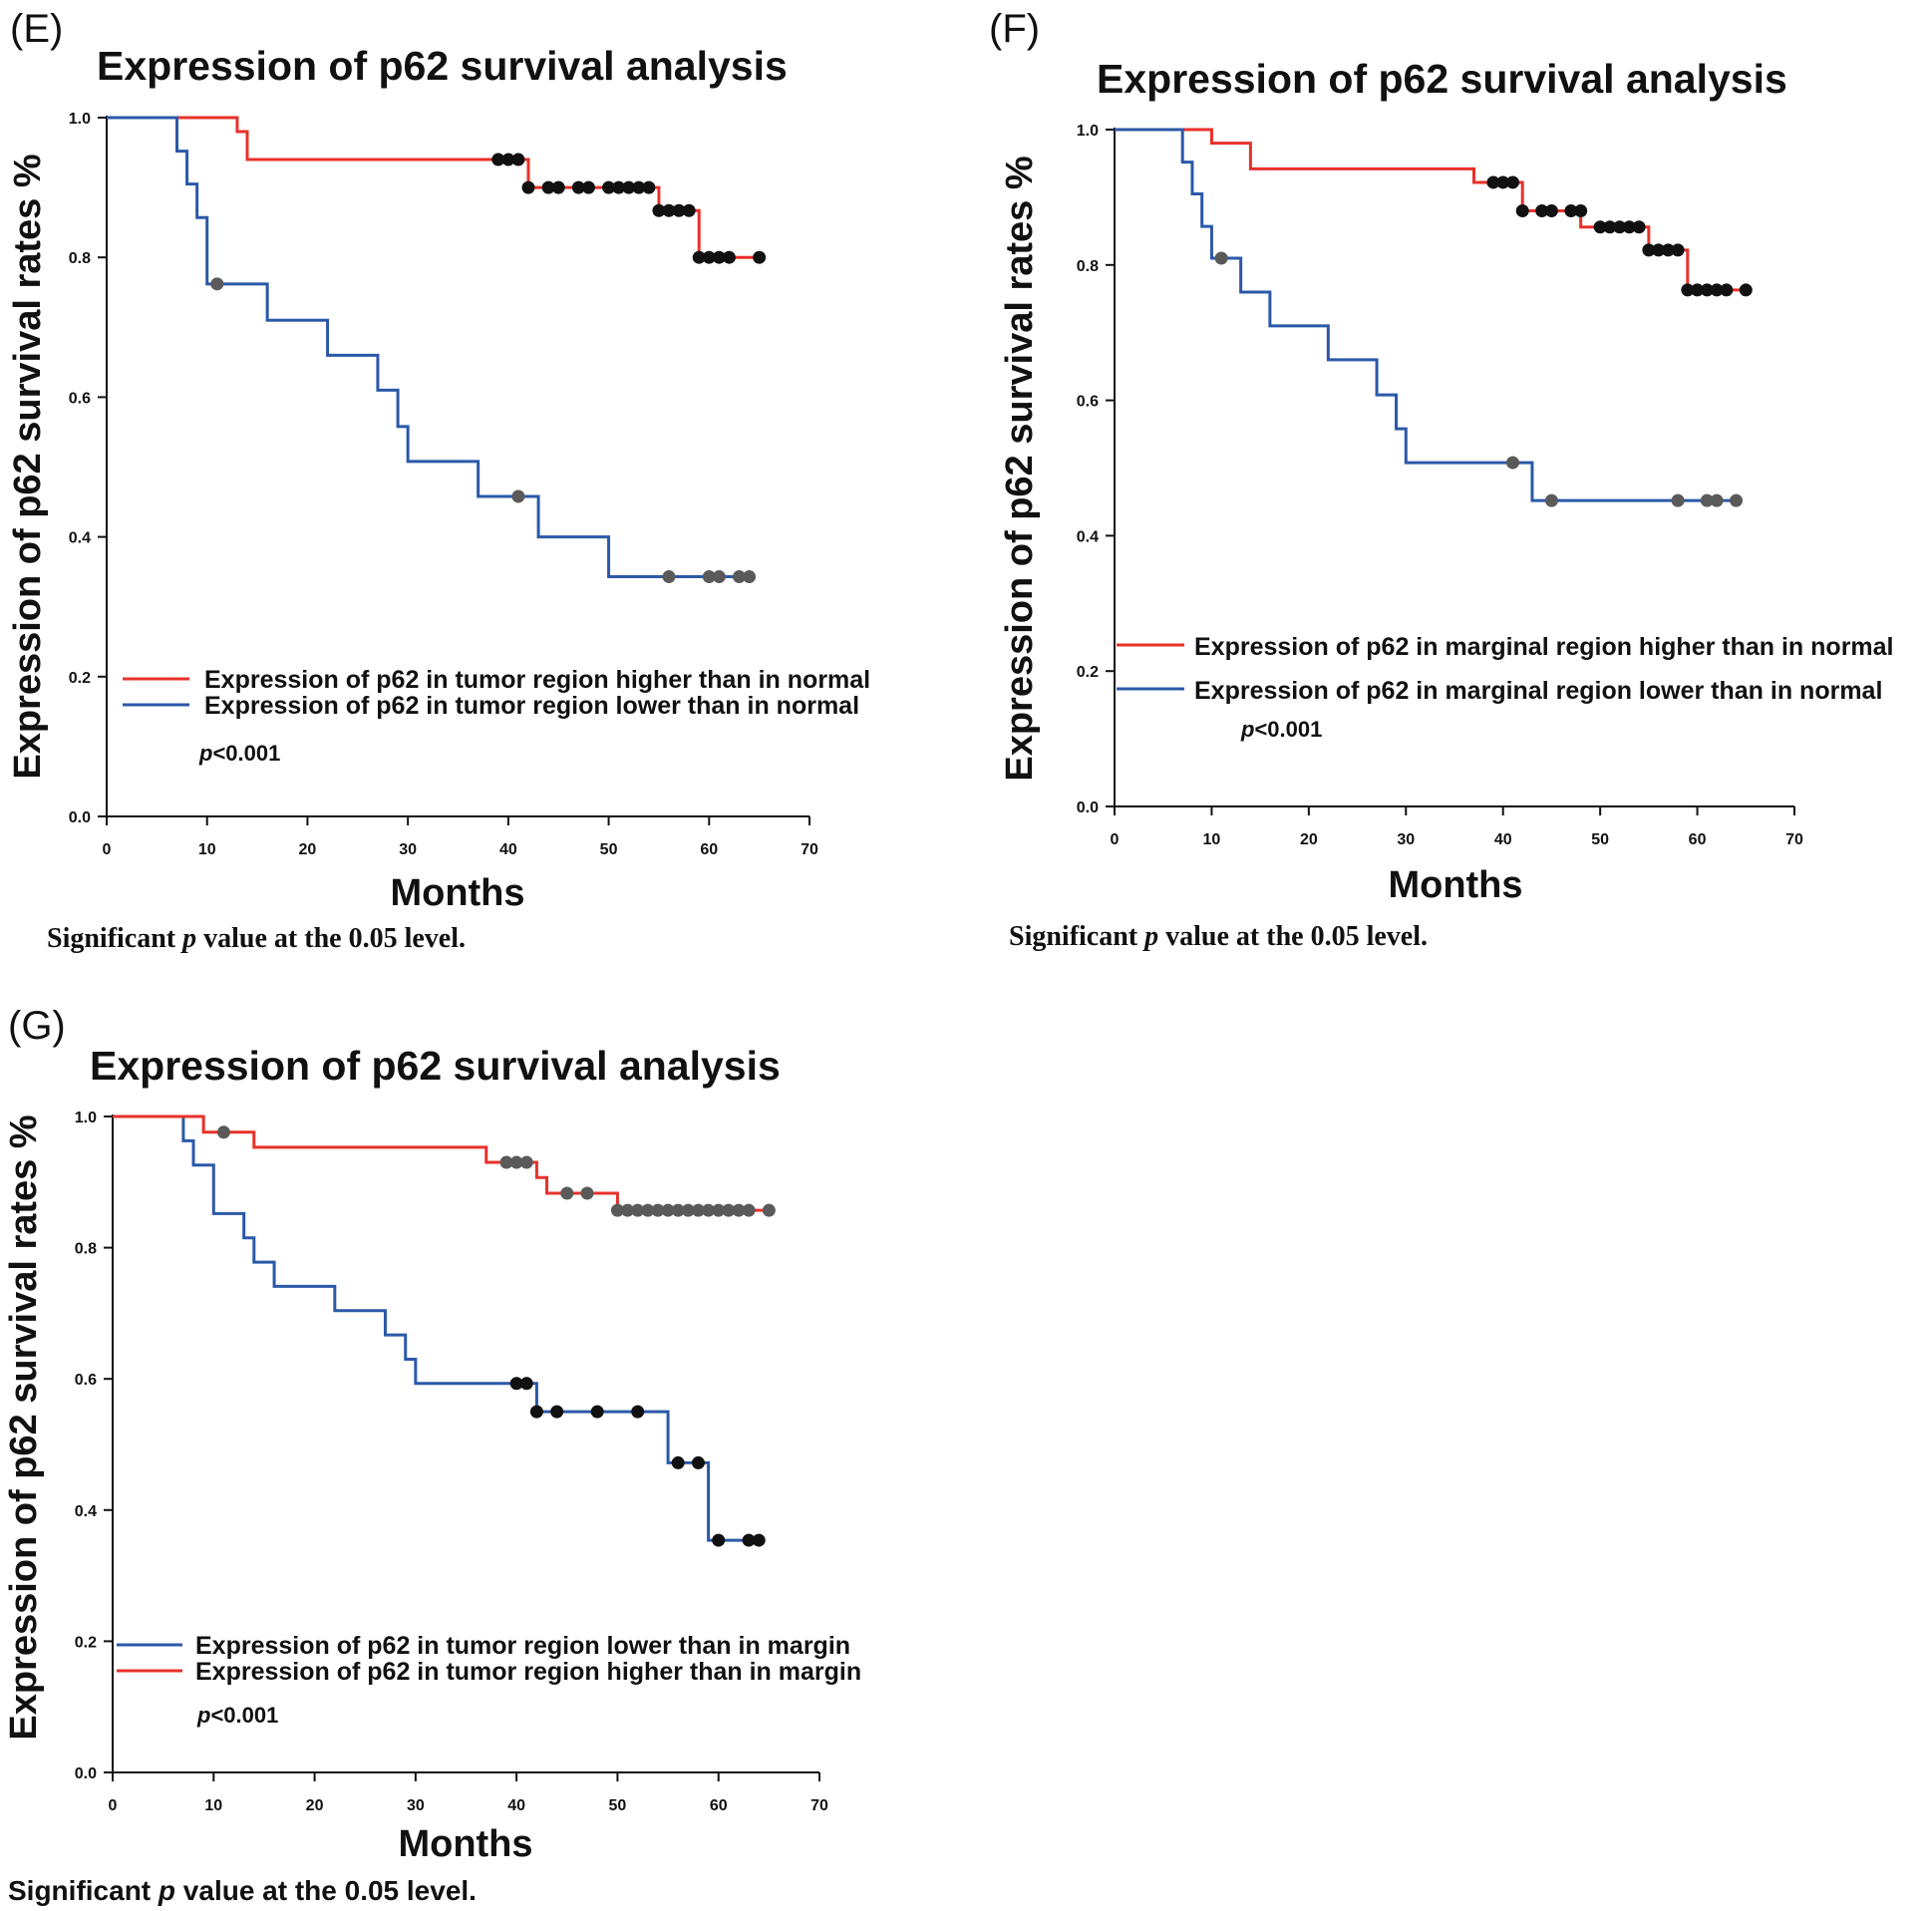 This screenshot has width=1932, height=1911. Describe the element at coordinates (1088, 266) in the screenshot. I see `y-tick-label: 0.8` at that location.